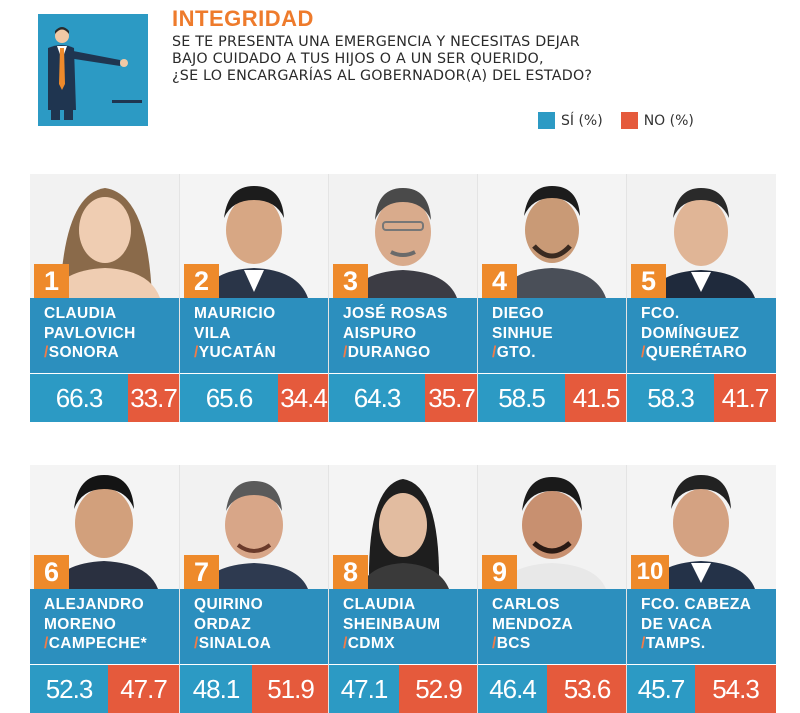  I want to click on governor-state: /GTO., so click(514, 352).